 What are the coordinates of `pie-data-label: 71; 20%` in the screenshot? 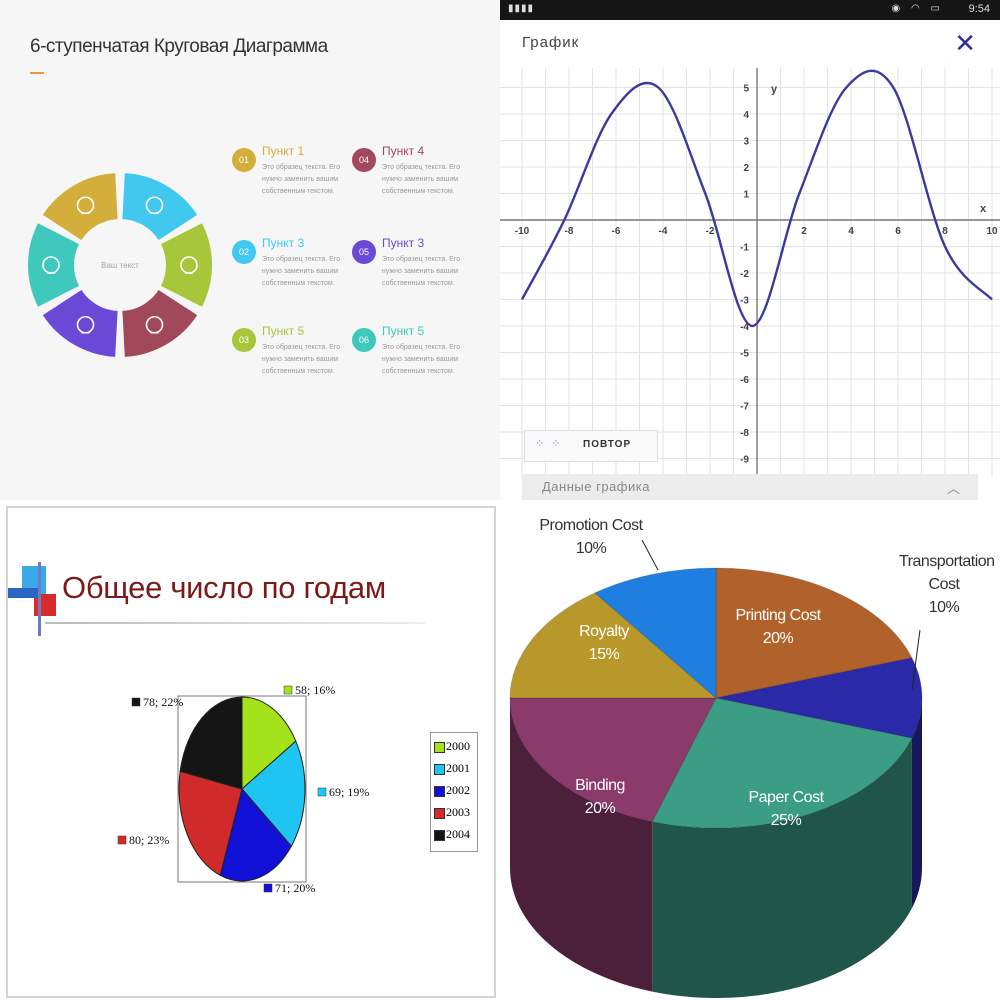 It's located at (295, 888).